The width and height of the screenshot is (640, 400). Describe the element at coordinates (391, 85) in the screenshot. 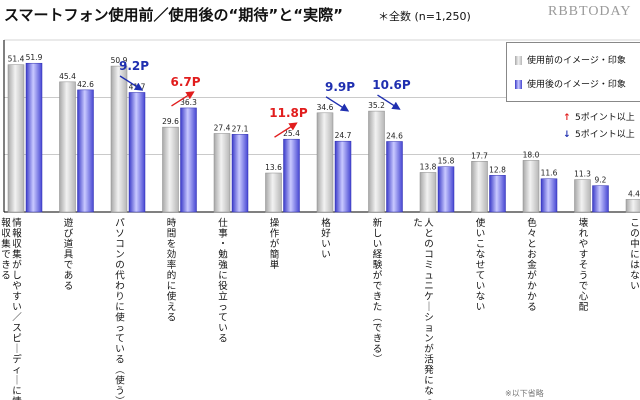

I see `diff-label: 10.6P` at that location.